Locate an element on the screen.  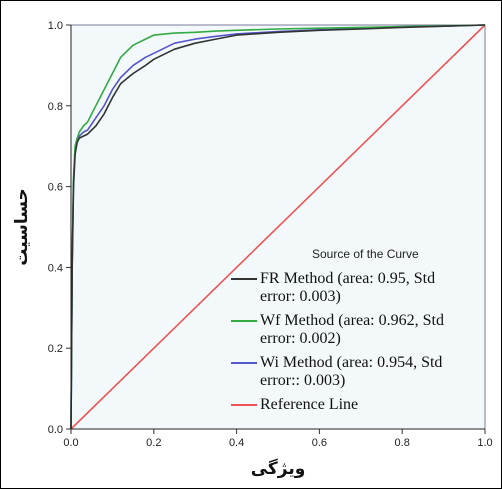
x-tick-label: 0.8 is located at coordinates (402, 443).